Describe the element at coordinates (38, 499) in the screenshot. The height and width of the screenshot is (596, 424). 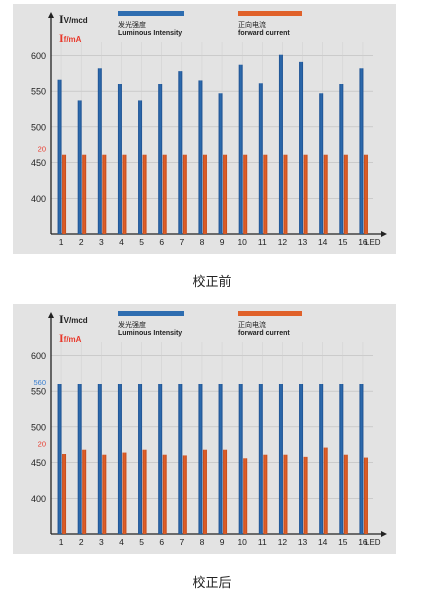
I see `y-tick-label: 400` at that location.